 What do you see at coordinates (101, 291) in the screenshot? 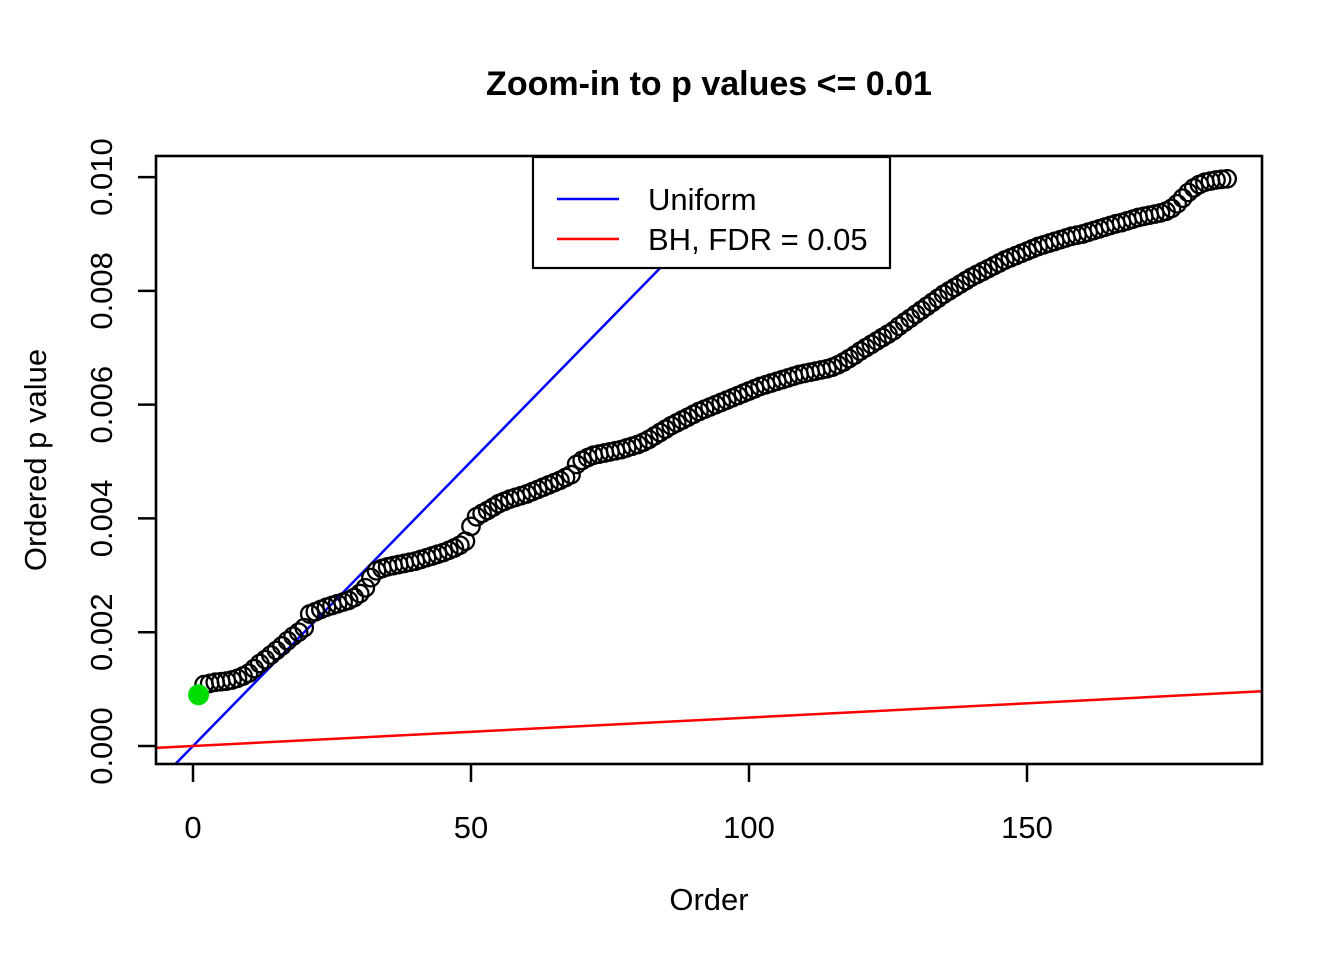
I see `y-tick-label: 0.008` at bounding box center [101, 291].